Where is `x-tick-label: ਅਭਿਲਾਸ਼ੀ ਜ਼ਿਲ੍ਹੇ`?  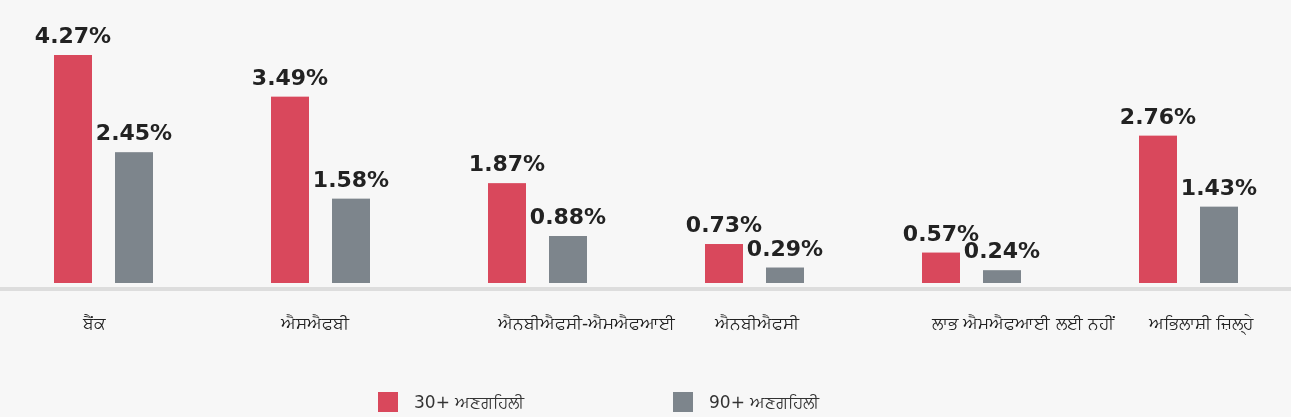 x-tick-label: ਅਭਿਲਾਸ਼ੀ ਜ਼ਿਲ੍ਹੇ is located at coordinates (1202, 323).